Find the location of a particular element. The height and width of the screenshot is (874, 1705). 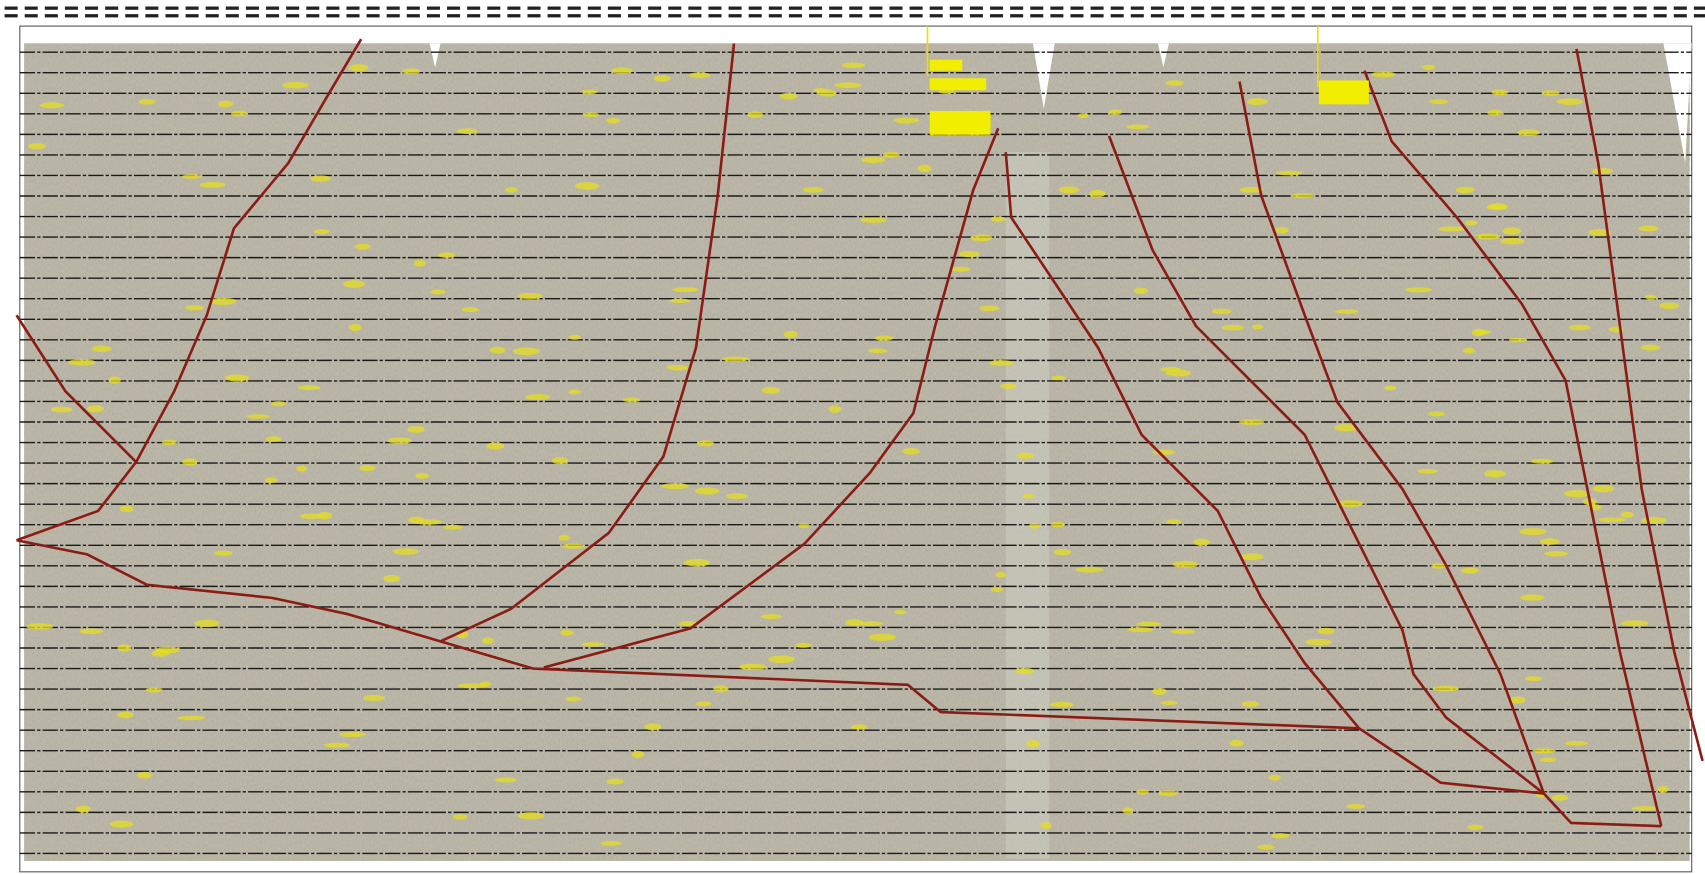

well-markers is located at coordinates (1147, 80).